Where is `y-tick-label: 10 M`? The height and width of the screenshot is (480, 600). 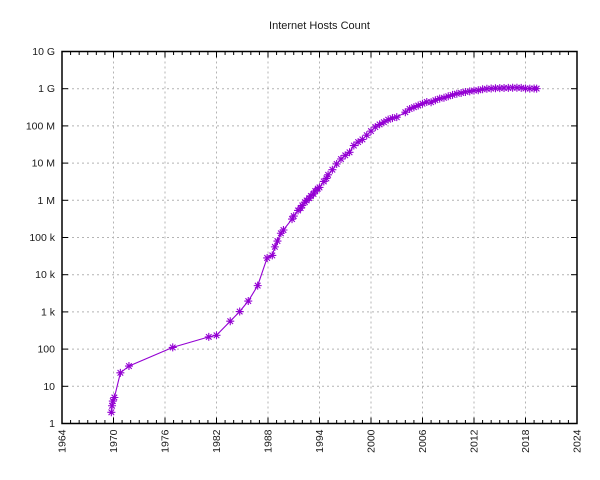
y-tick-label: 10 M is located at coordinates (43, 164).